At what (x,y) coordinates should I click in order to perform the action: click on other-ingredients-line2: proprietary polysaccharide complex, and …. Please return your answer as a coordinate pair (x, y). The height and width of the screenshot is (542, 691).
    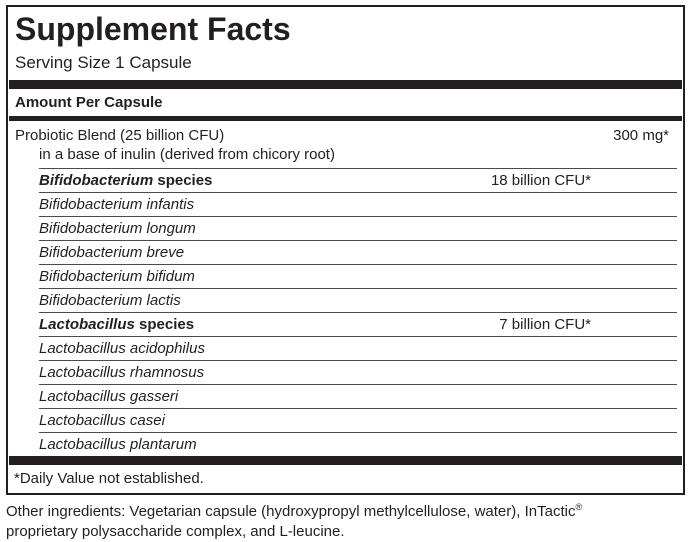
    Looking at the image, I should click on (175, 531).